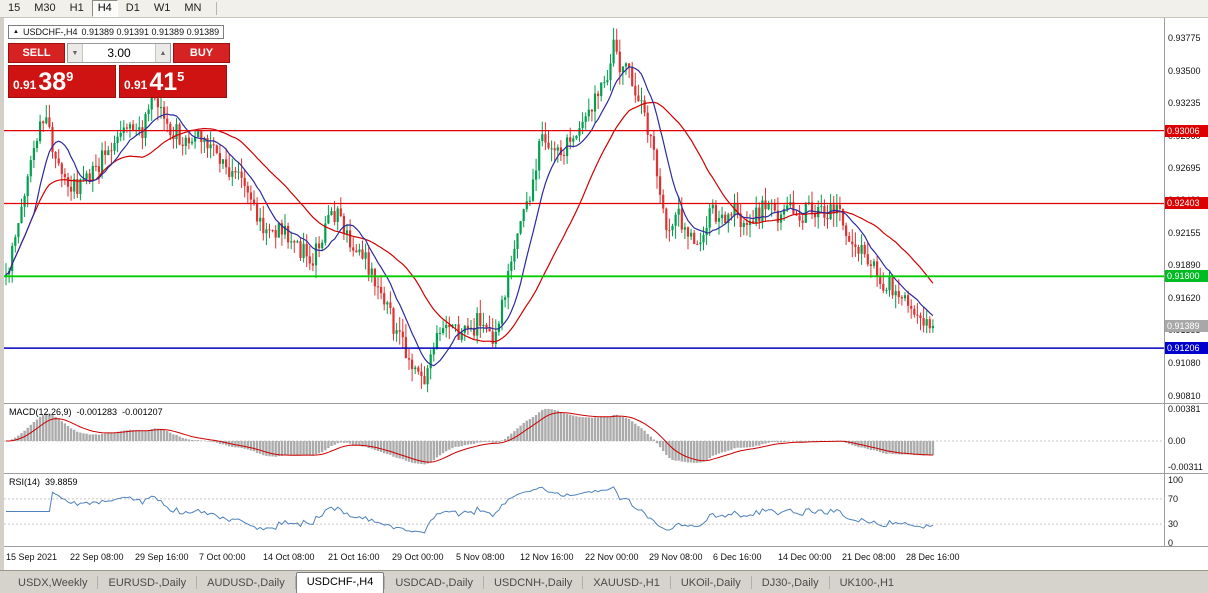 The width and height of the screenshot is (1208, 593). What do you see at coordinates (1184, 265) in the screenshot?
I see `price-tick: 0.91890` at bounding box center [1184, 265].